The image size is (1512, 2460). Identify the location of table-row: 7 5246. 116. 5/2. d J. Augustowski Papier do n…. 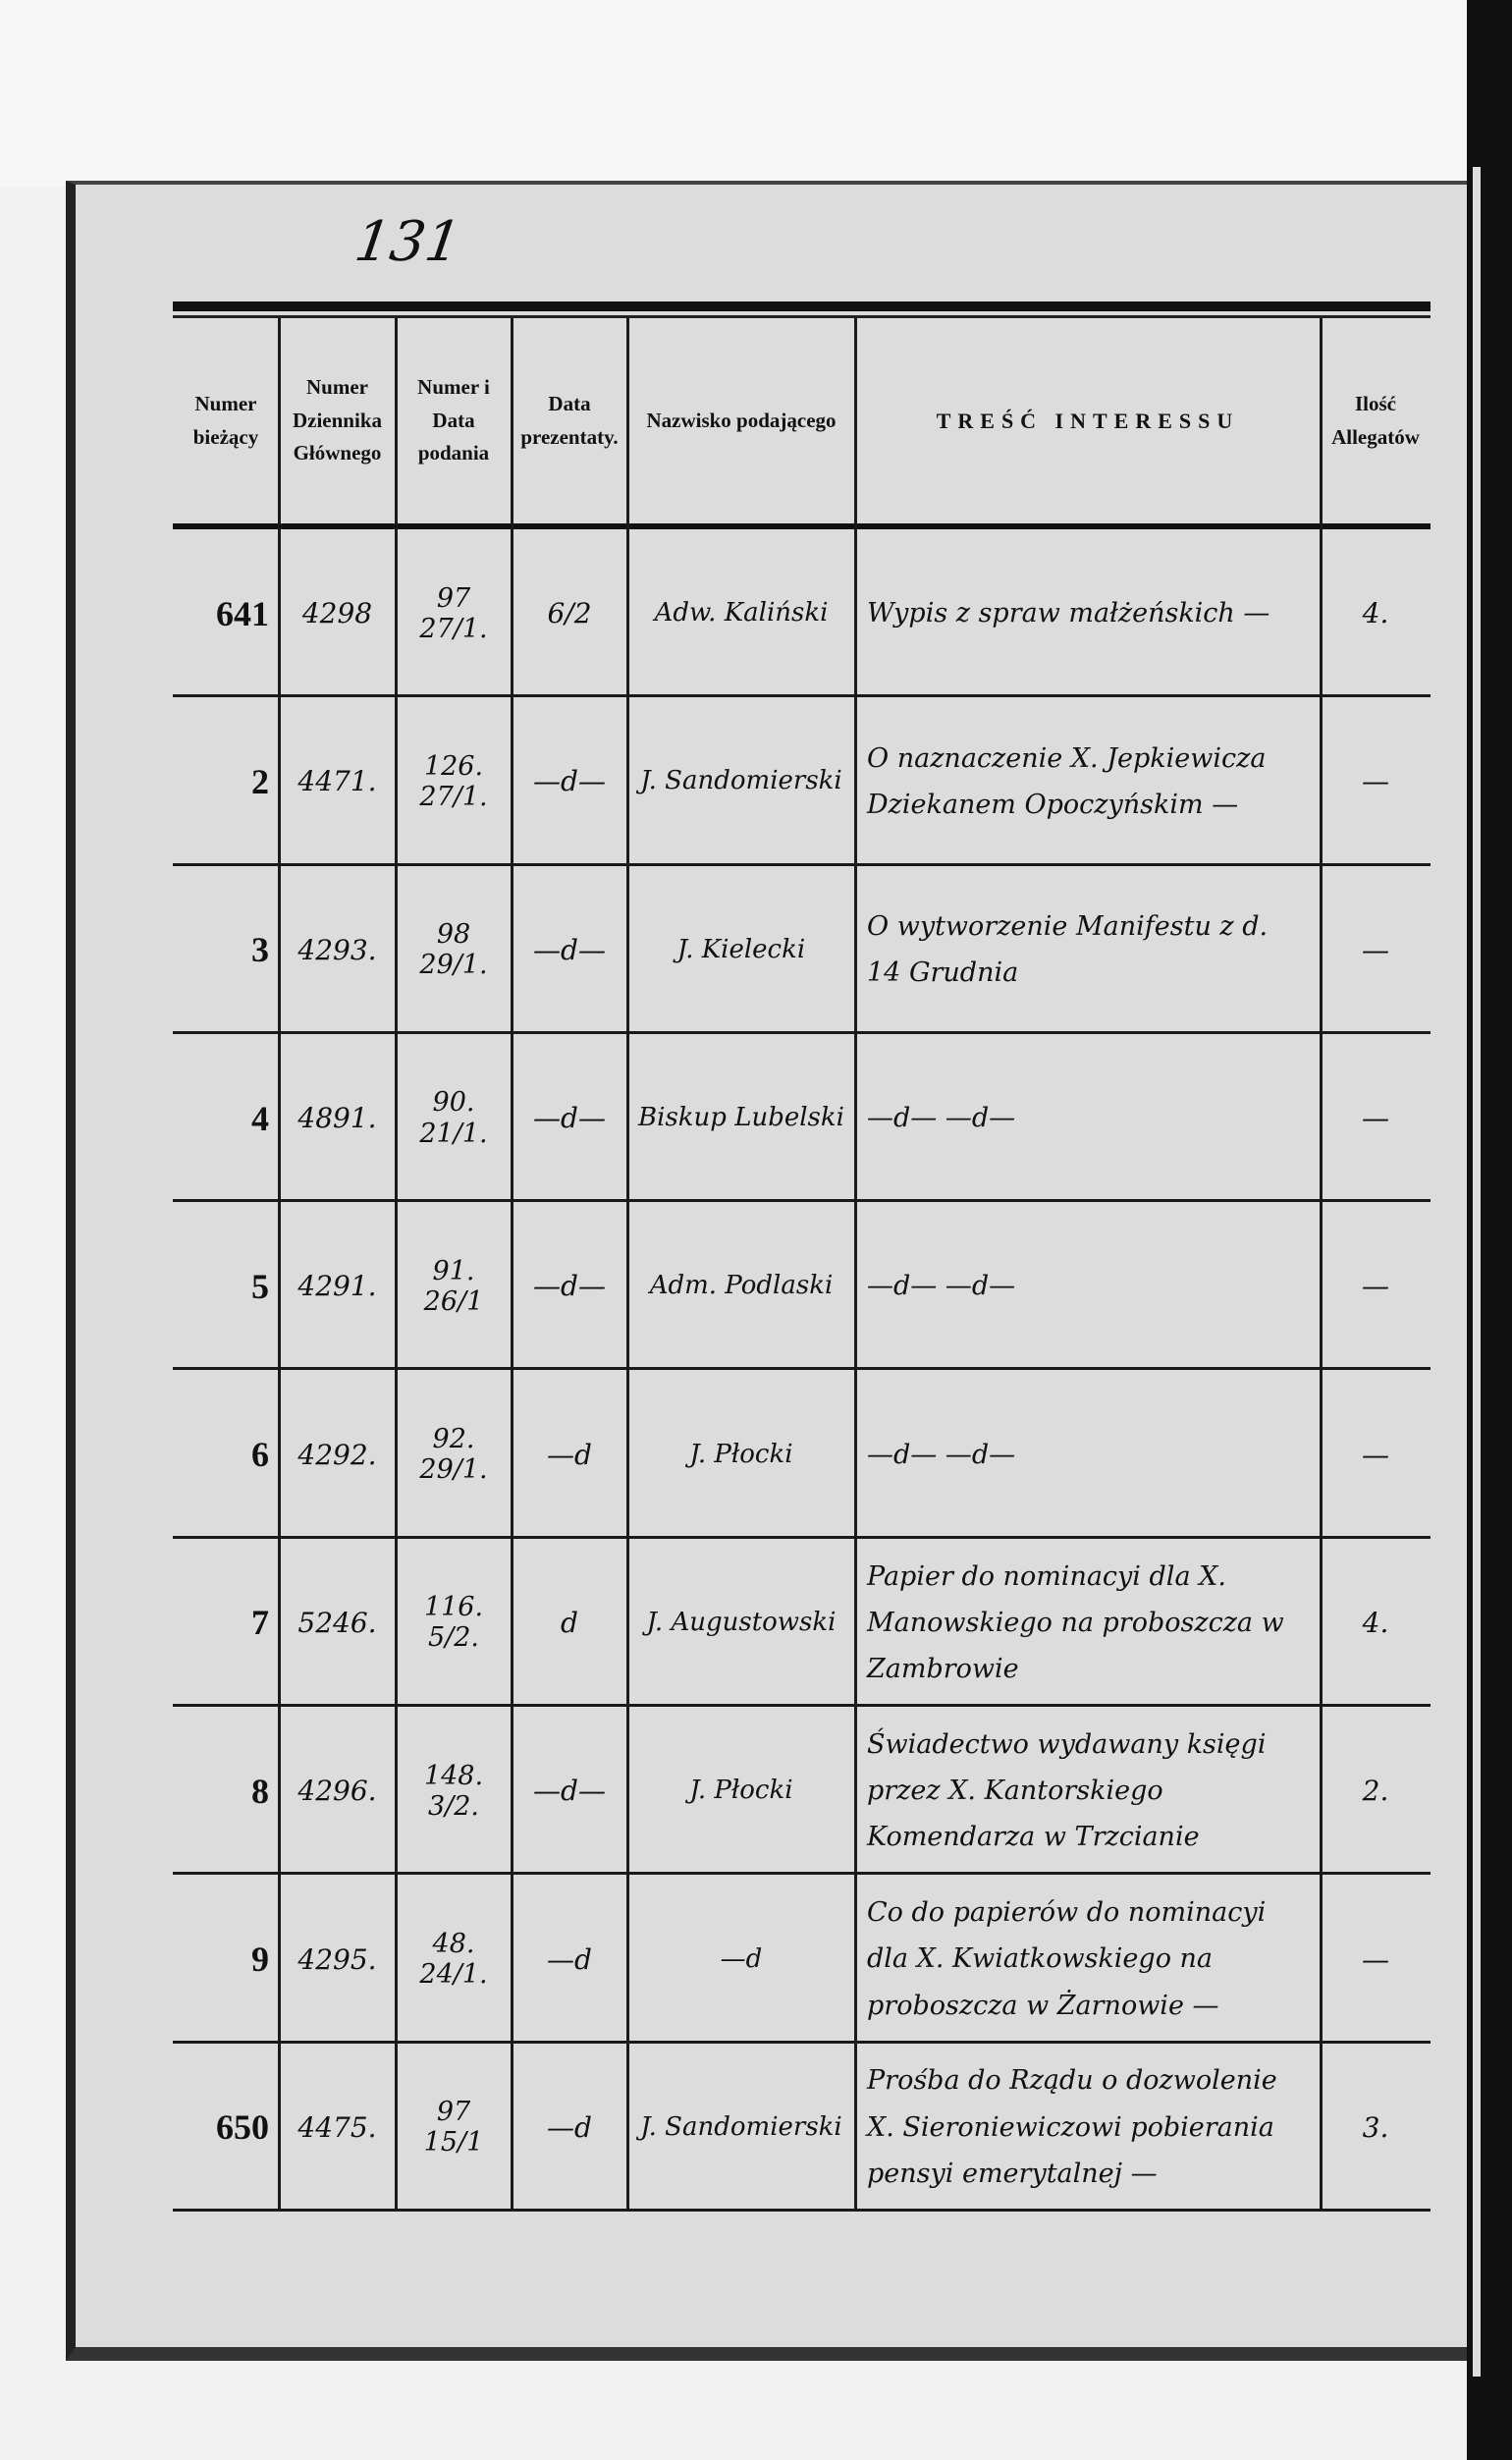
(802, 1623).